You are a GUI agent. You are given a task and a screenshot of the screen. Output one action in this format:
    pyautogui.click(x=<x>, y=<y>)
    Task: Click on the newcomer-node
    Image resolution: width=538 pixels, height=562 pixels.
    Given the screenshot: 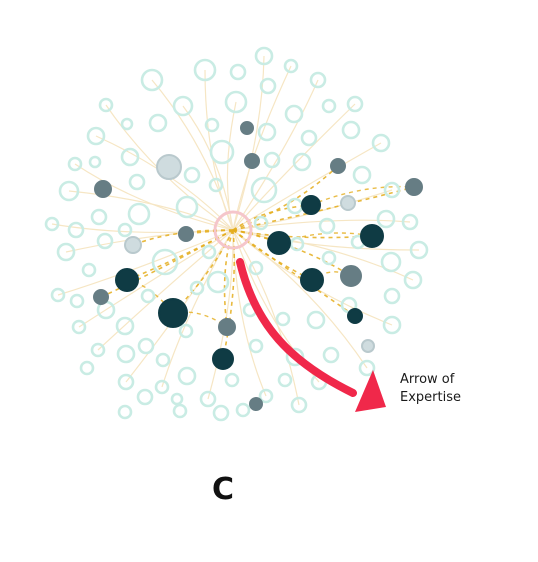 What is the action you would take?
    pyautogui.click(x=233, y=230)
    